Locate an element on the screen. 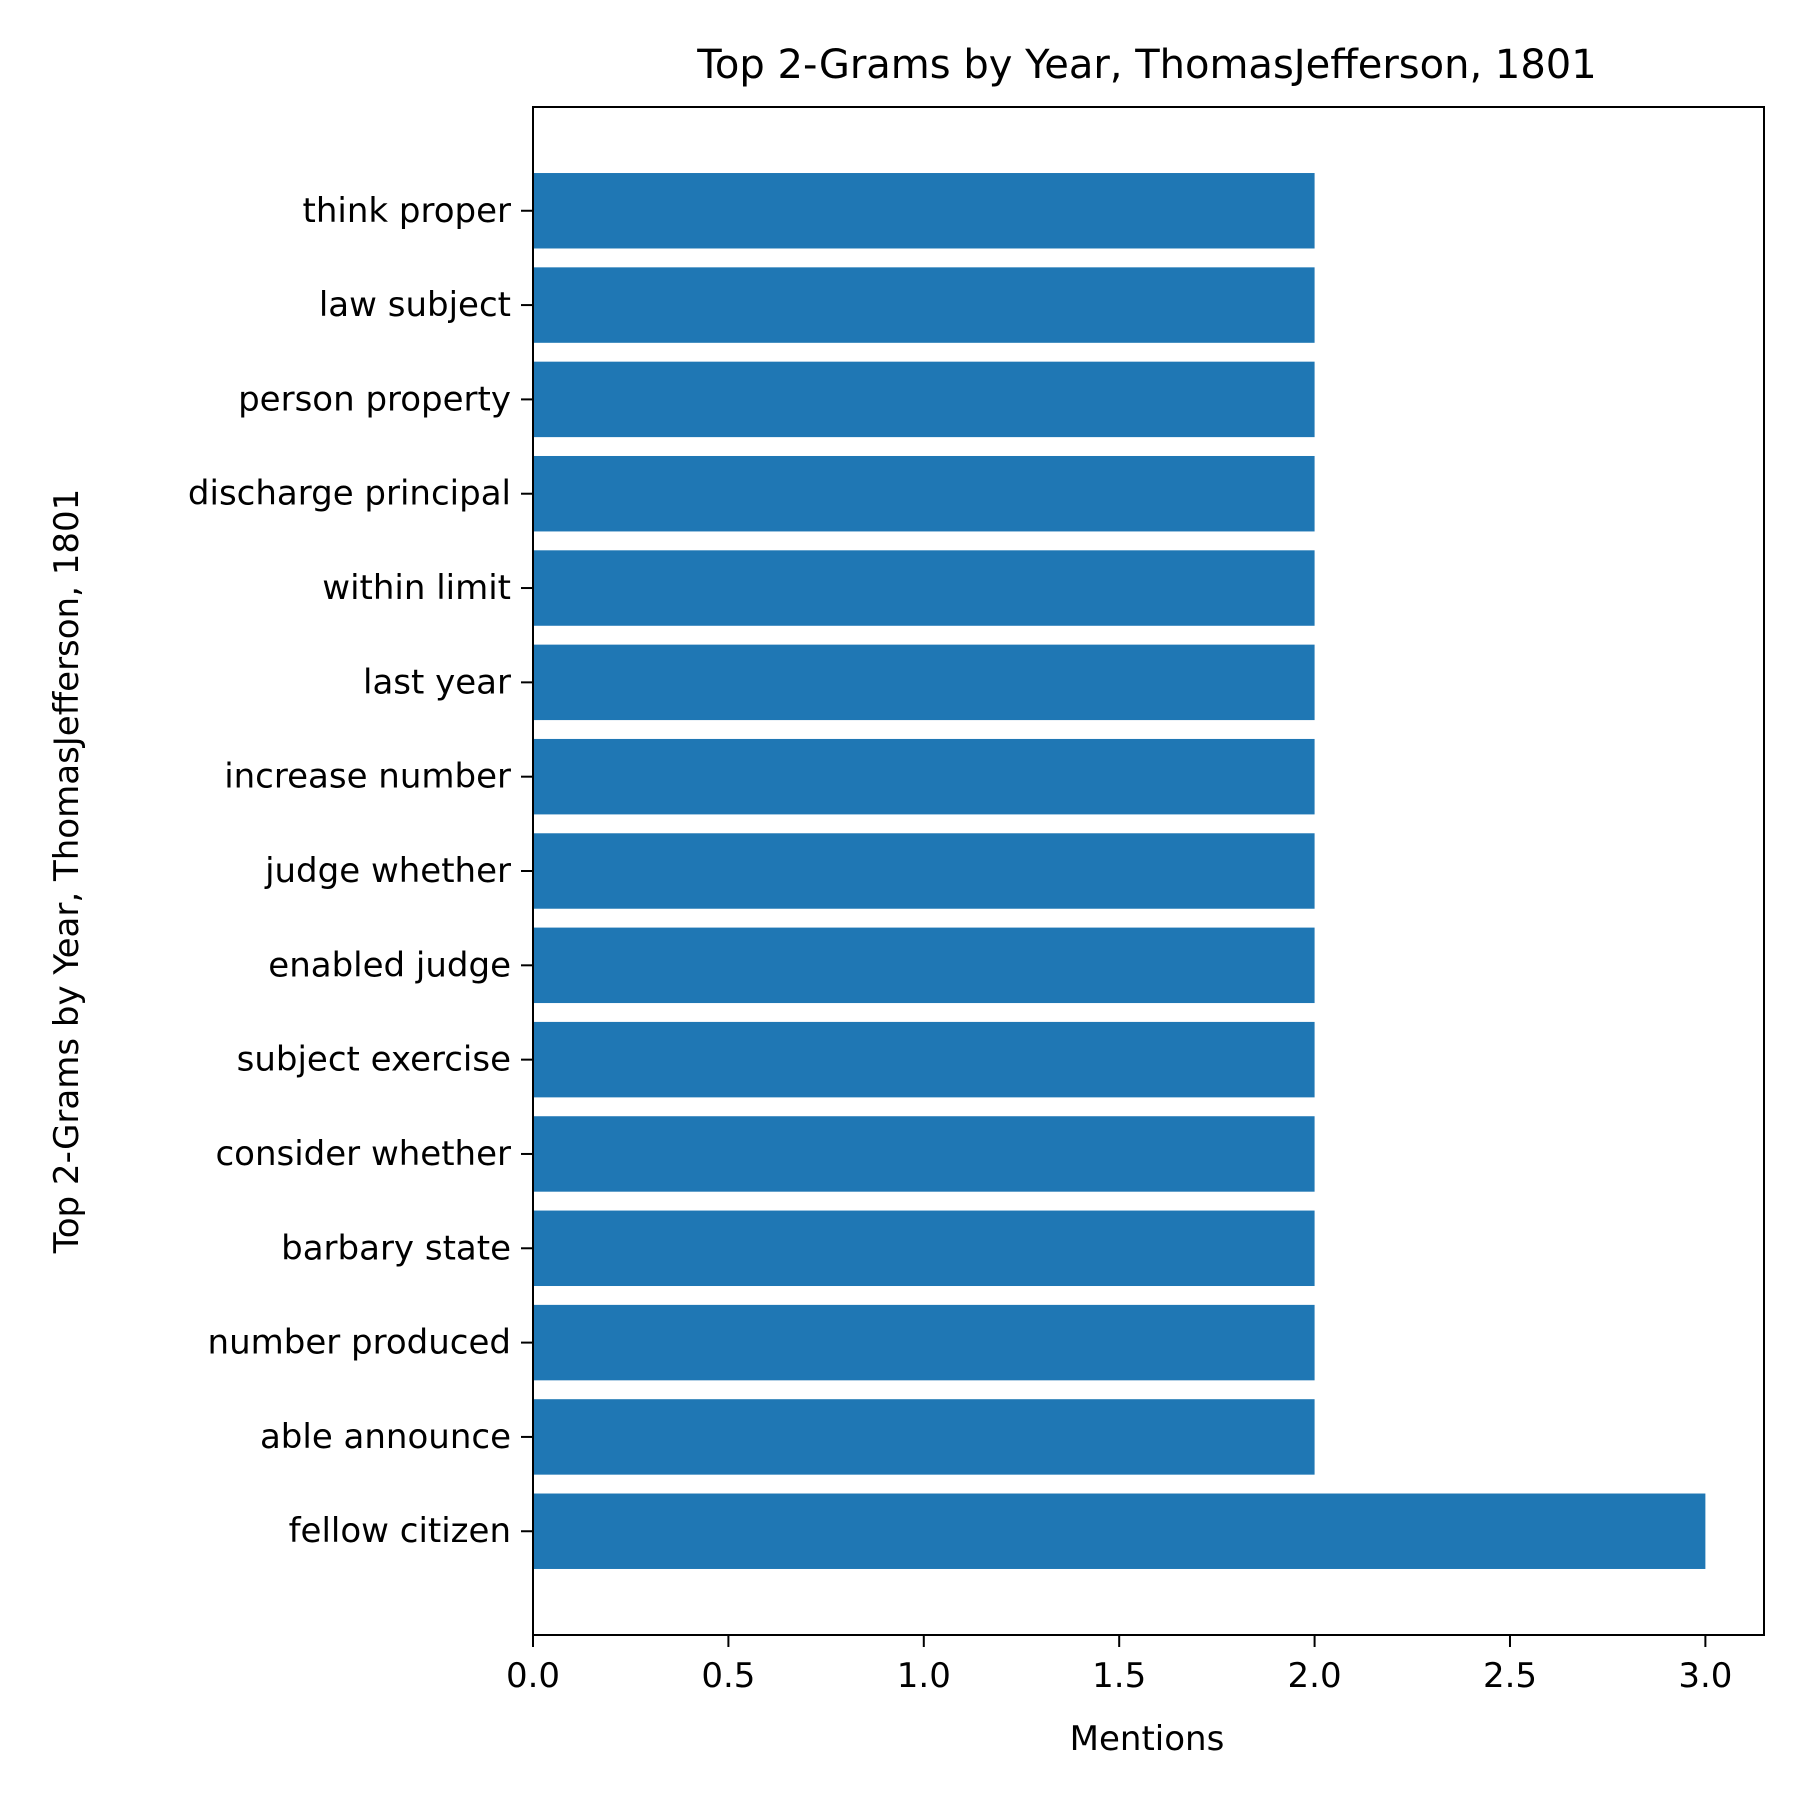 Image resolution: width=1800 pixels, height=1800 pixels. x-axis-label: Mentions is located at coordinates (1147, 1739).